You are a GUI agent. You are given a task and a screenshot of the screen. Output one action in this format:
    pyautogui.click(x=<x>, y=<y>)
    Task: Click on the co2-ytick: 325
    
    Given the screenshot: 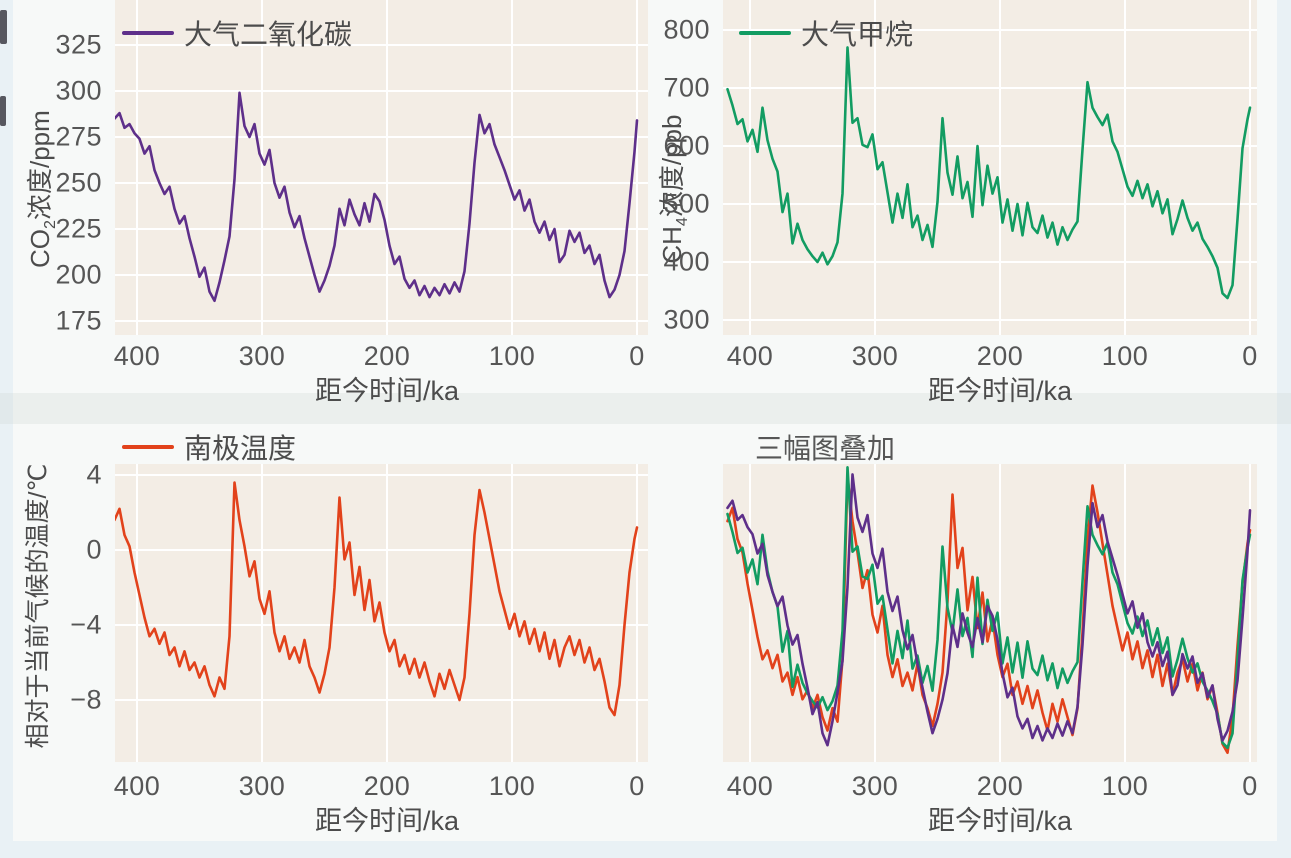 What is the action you would take?
    pyautogui.click(x=78, y=44)
    